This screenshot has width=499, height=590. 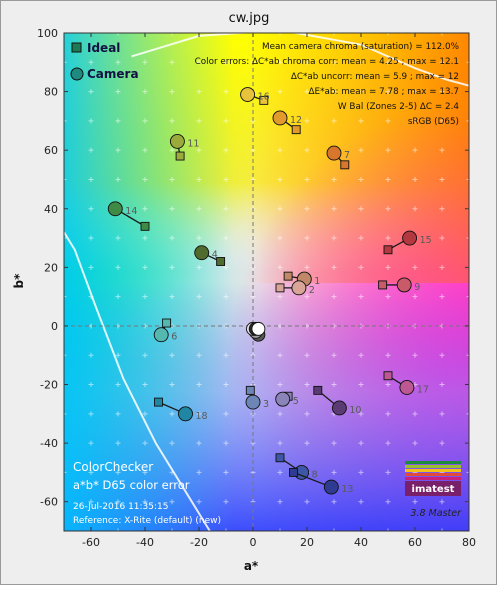 What do you see at coordinates (347, 489) in the screenshot?
I see `patch-label-13: 13` at bounding box center [347, 489].